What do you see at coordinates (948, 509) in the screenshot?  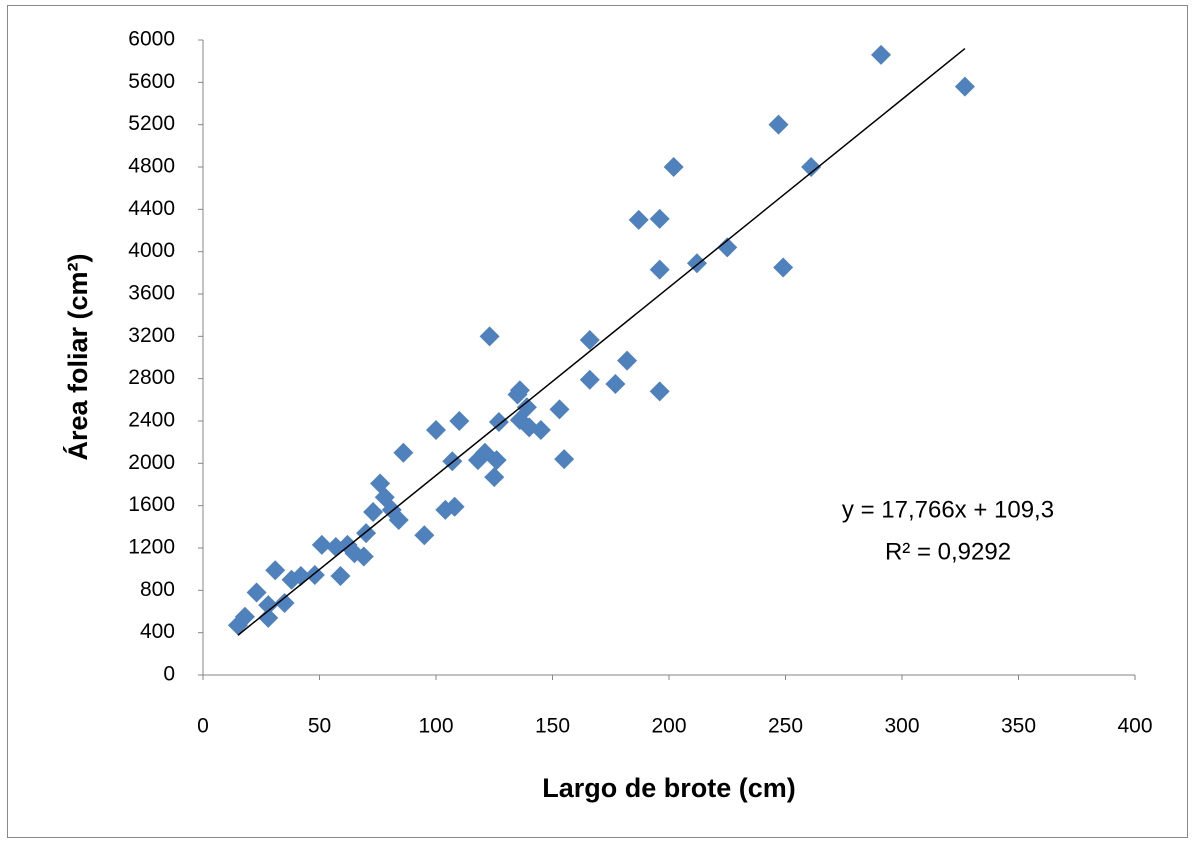 I see `trend-equation: y = 17,766x + 109,3` at bounding box center [948, 509].